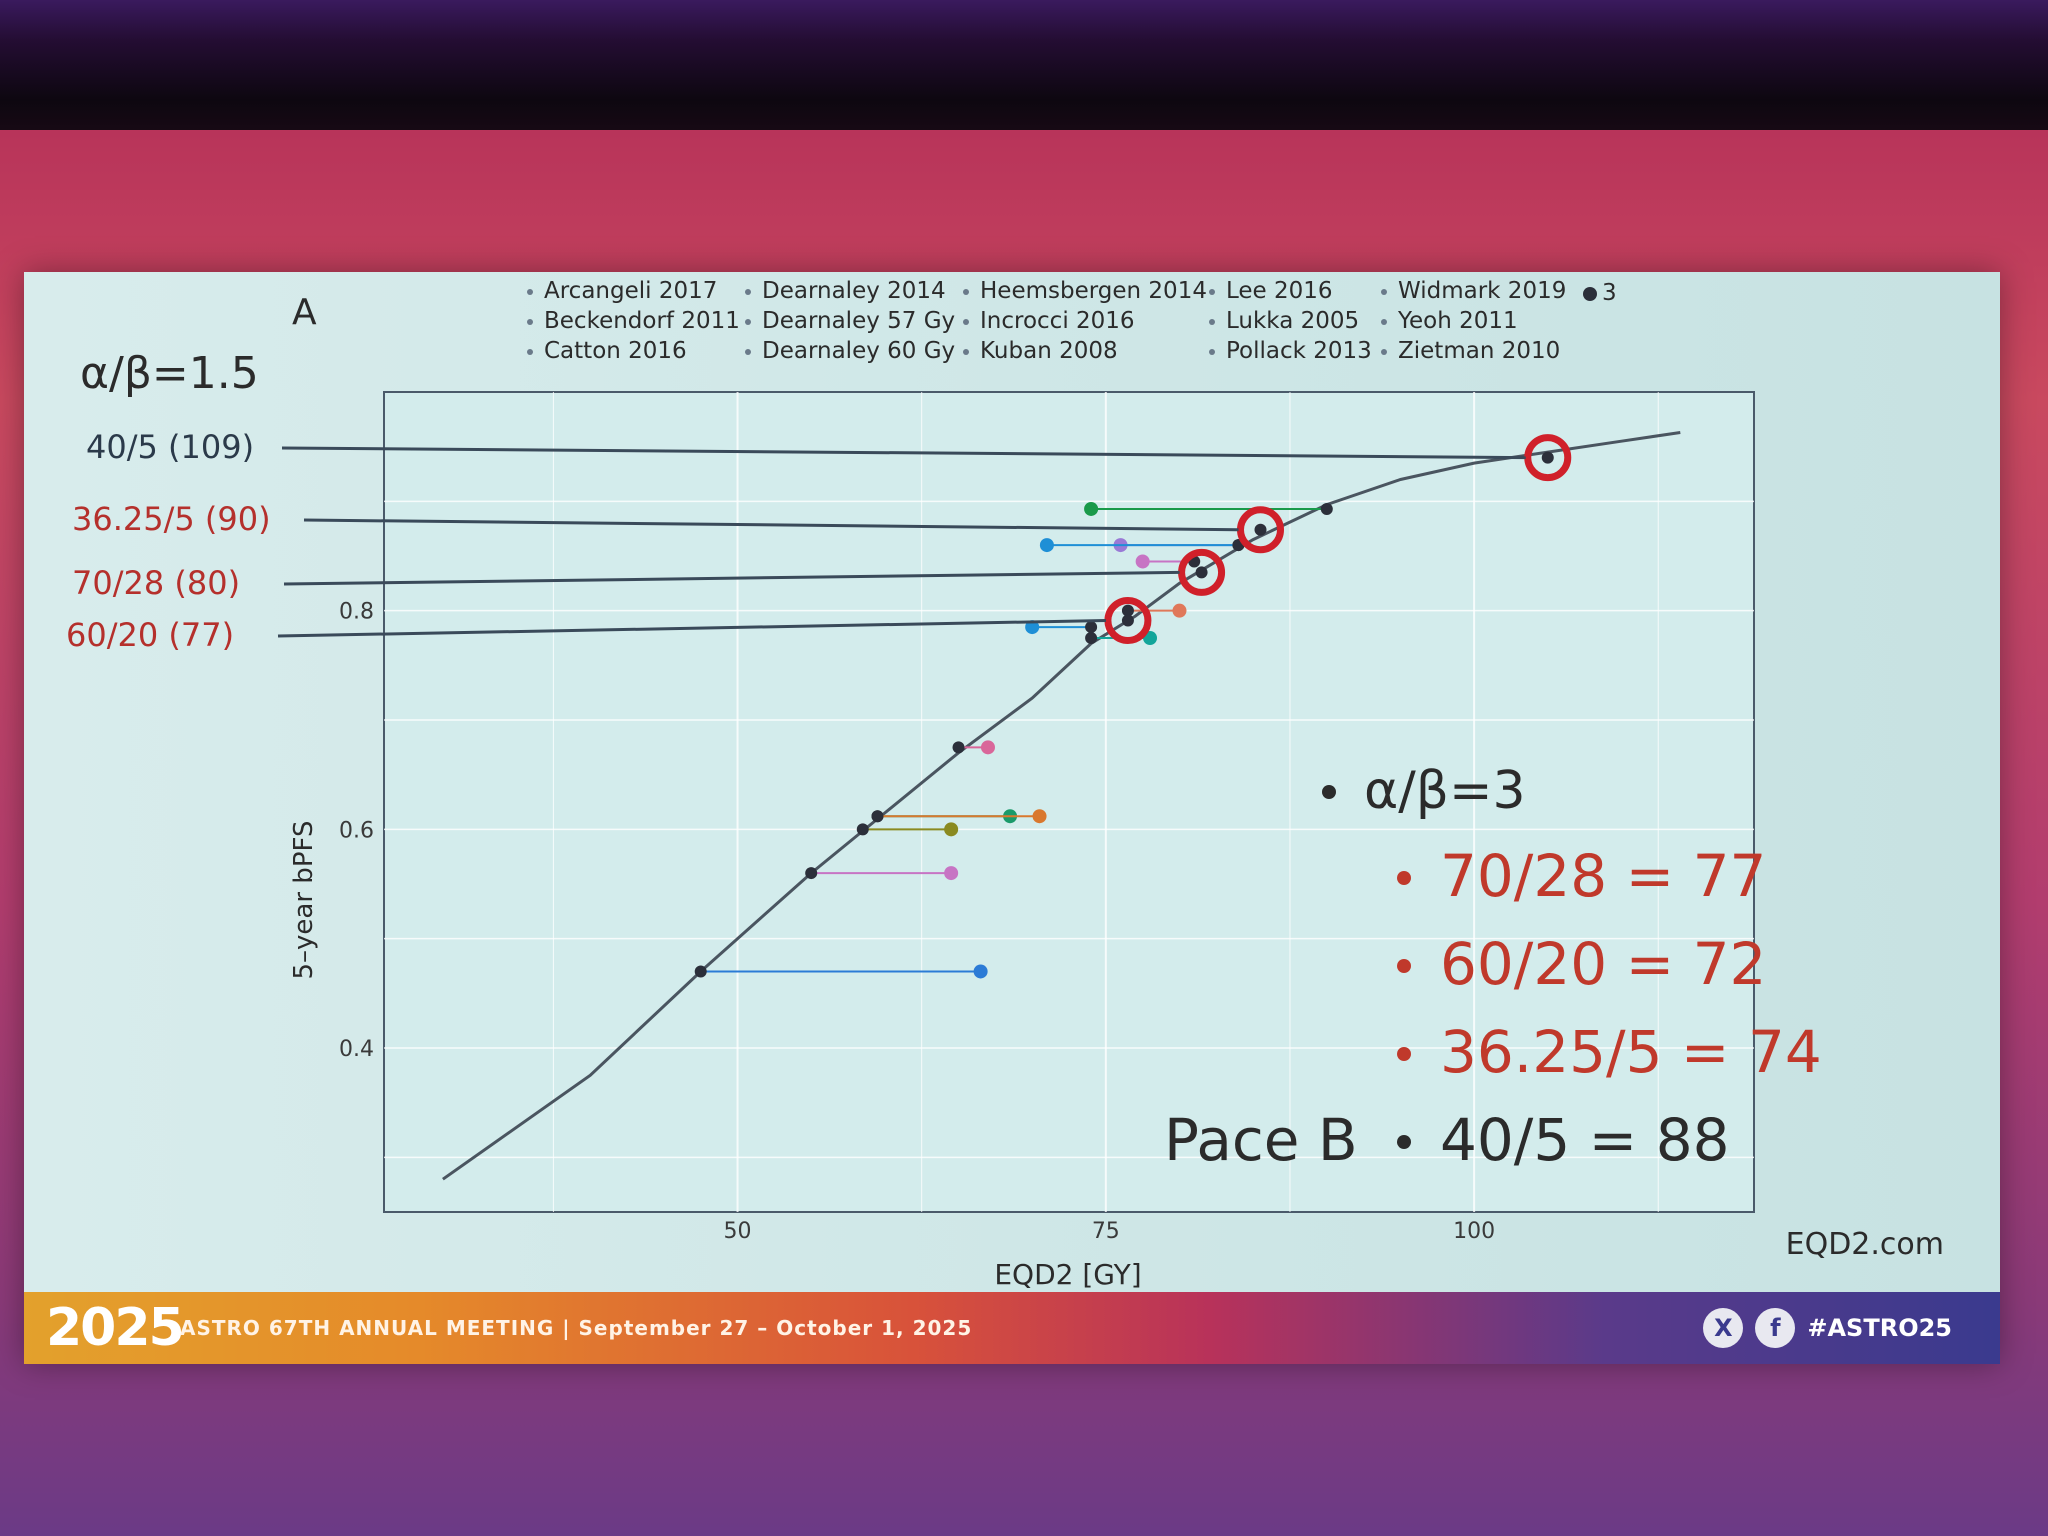  I want to click on left-dose-label: 70/28 (80), so click(156, 583).